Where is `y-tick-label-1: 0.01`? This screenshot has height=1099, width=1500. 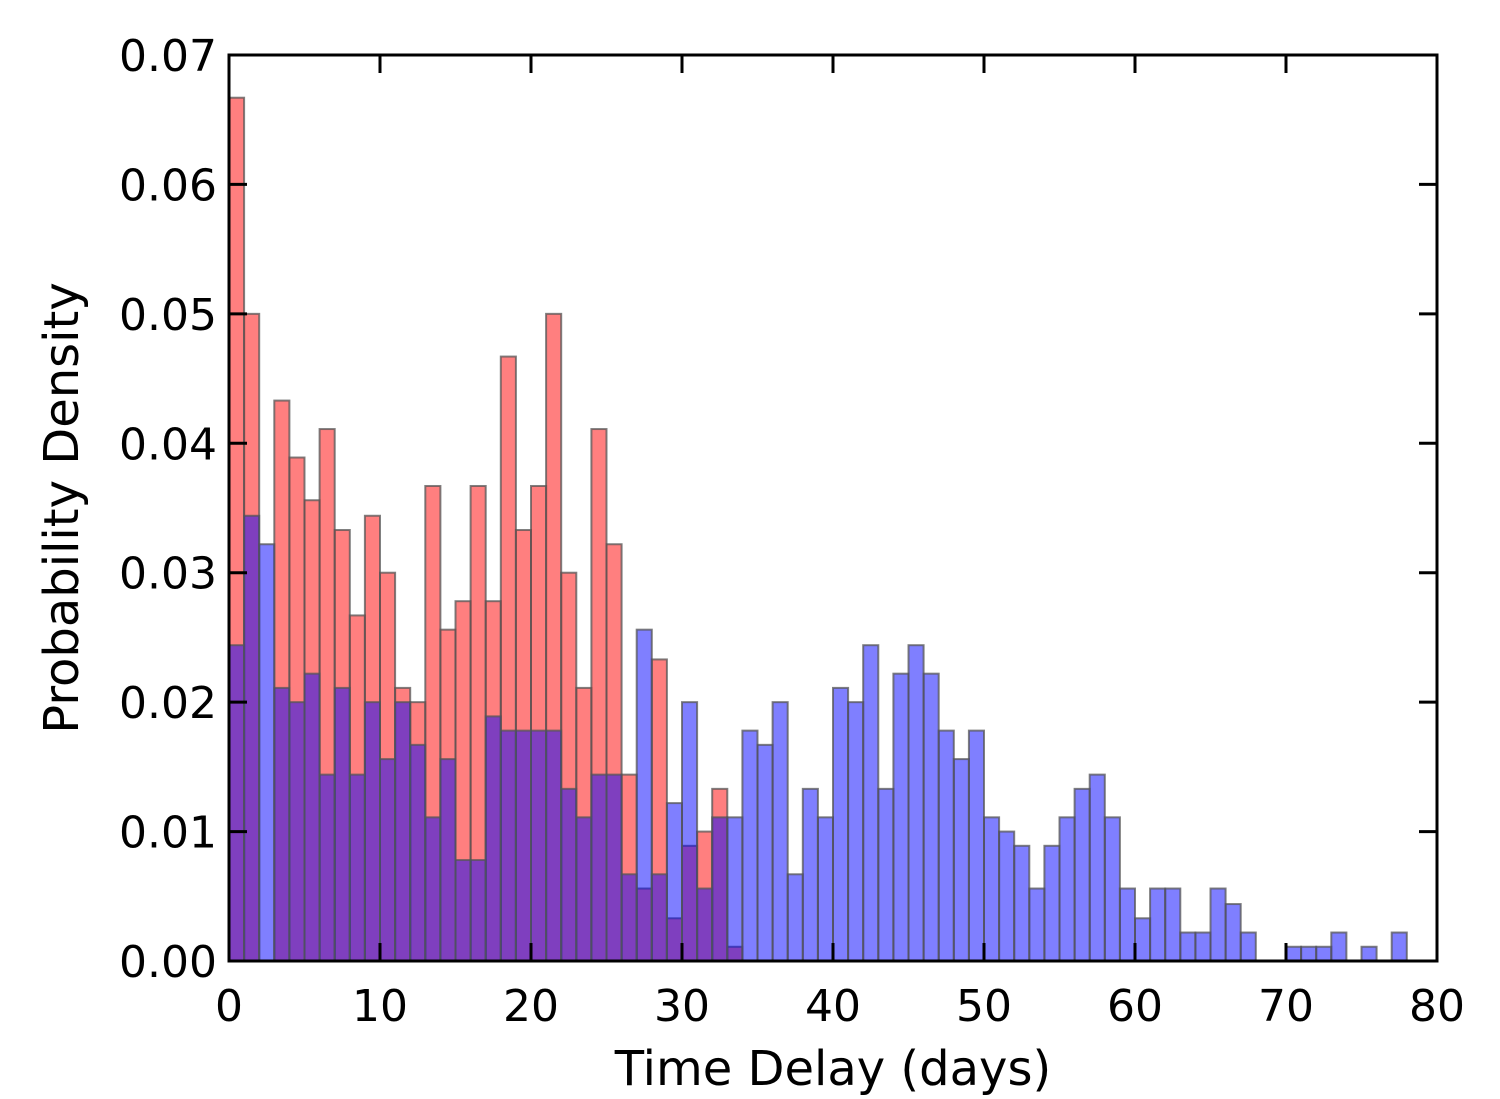
y-tick-label-1: 0.01 is located at coordinates (168, 833).